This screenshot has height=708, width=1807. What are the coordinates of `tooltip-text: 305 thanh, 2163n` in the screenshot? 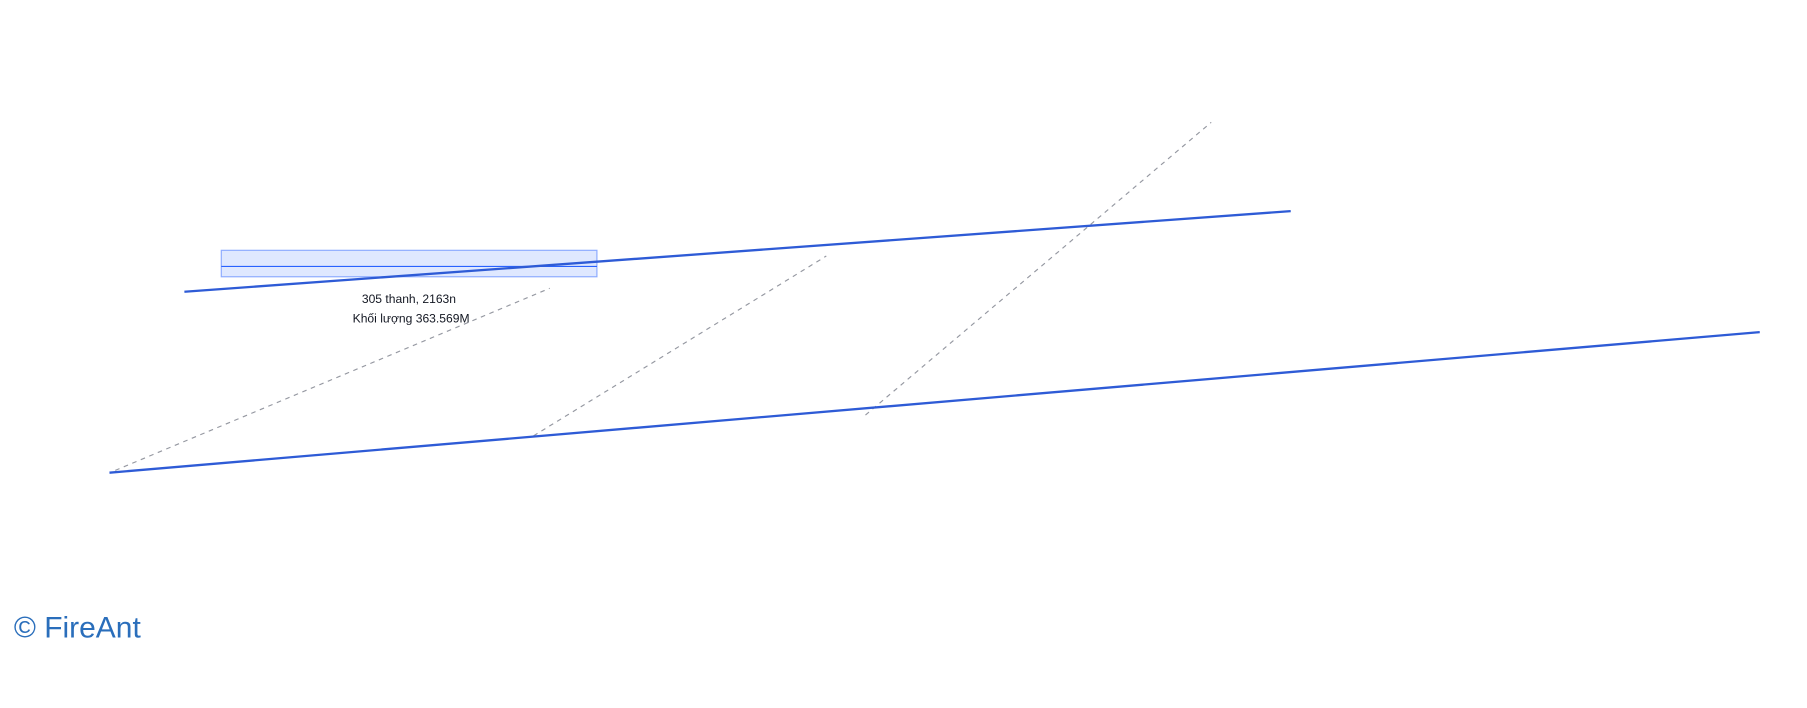 It's located at (409, 299).